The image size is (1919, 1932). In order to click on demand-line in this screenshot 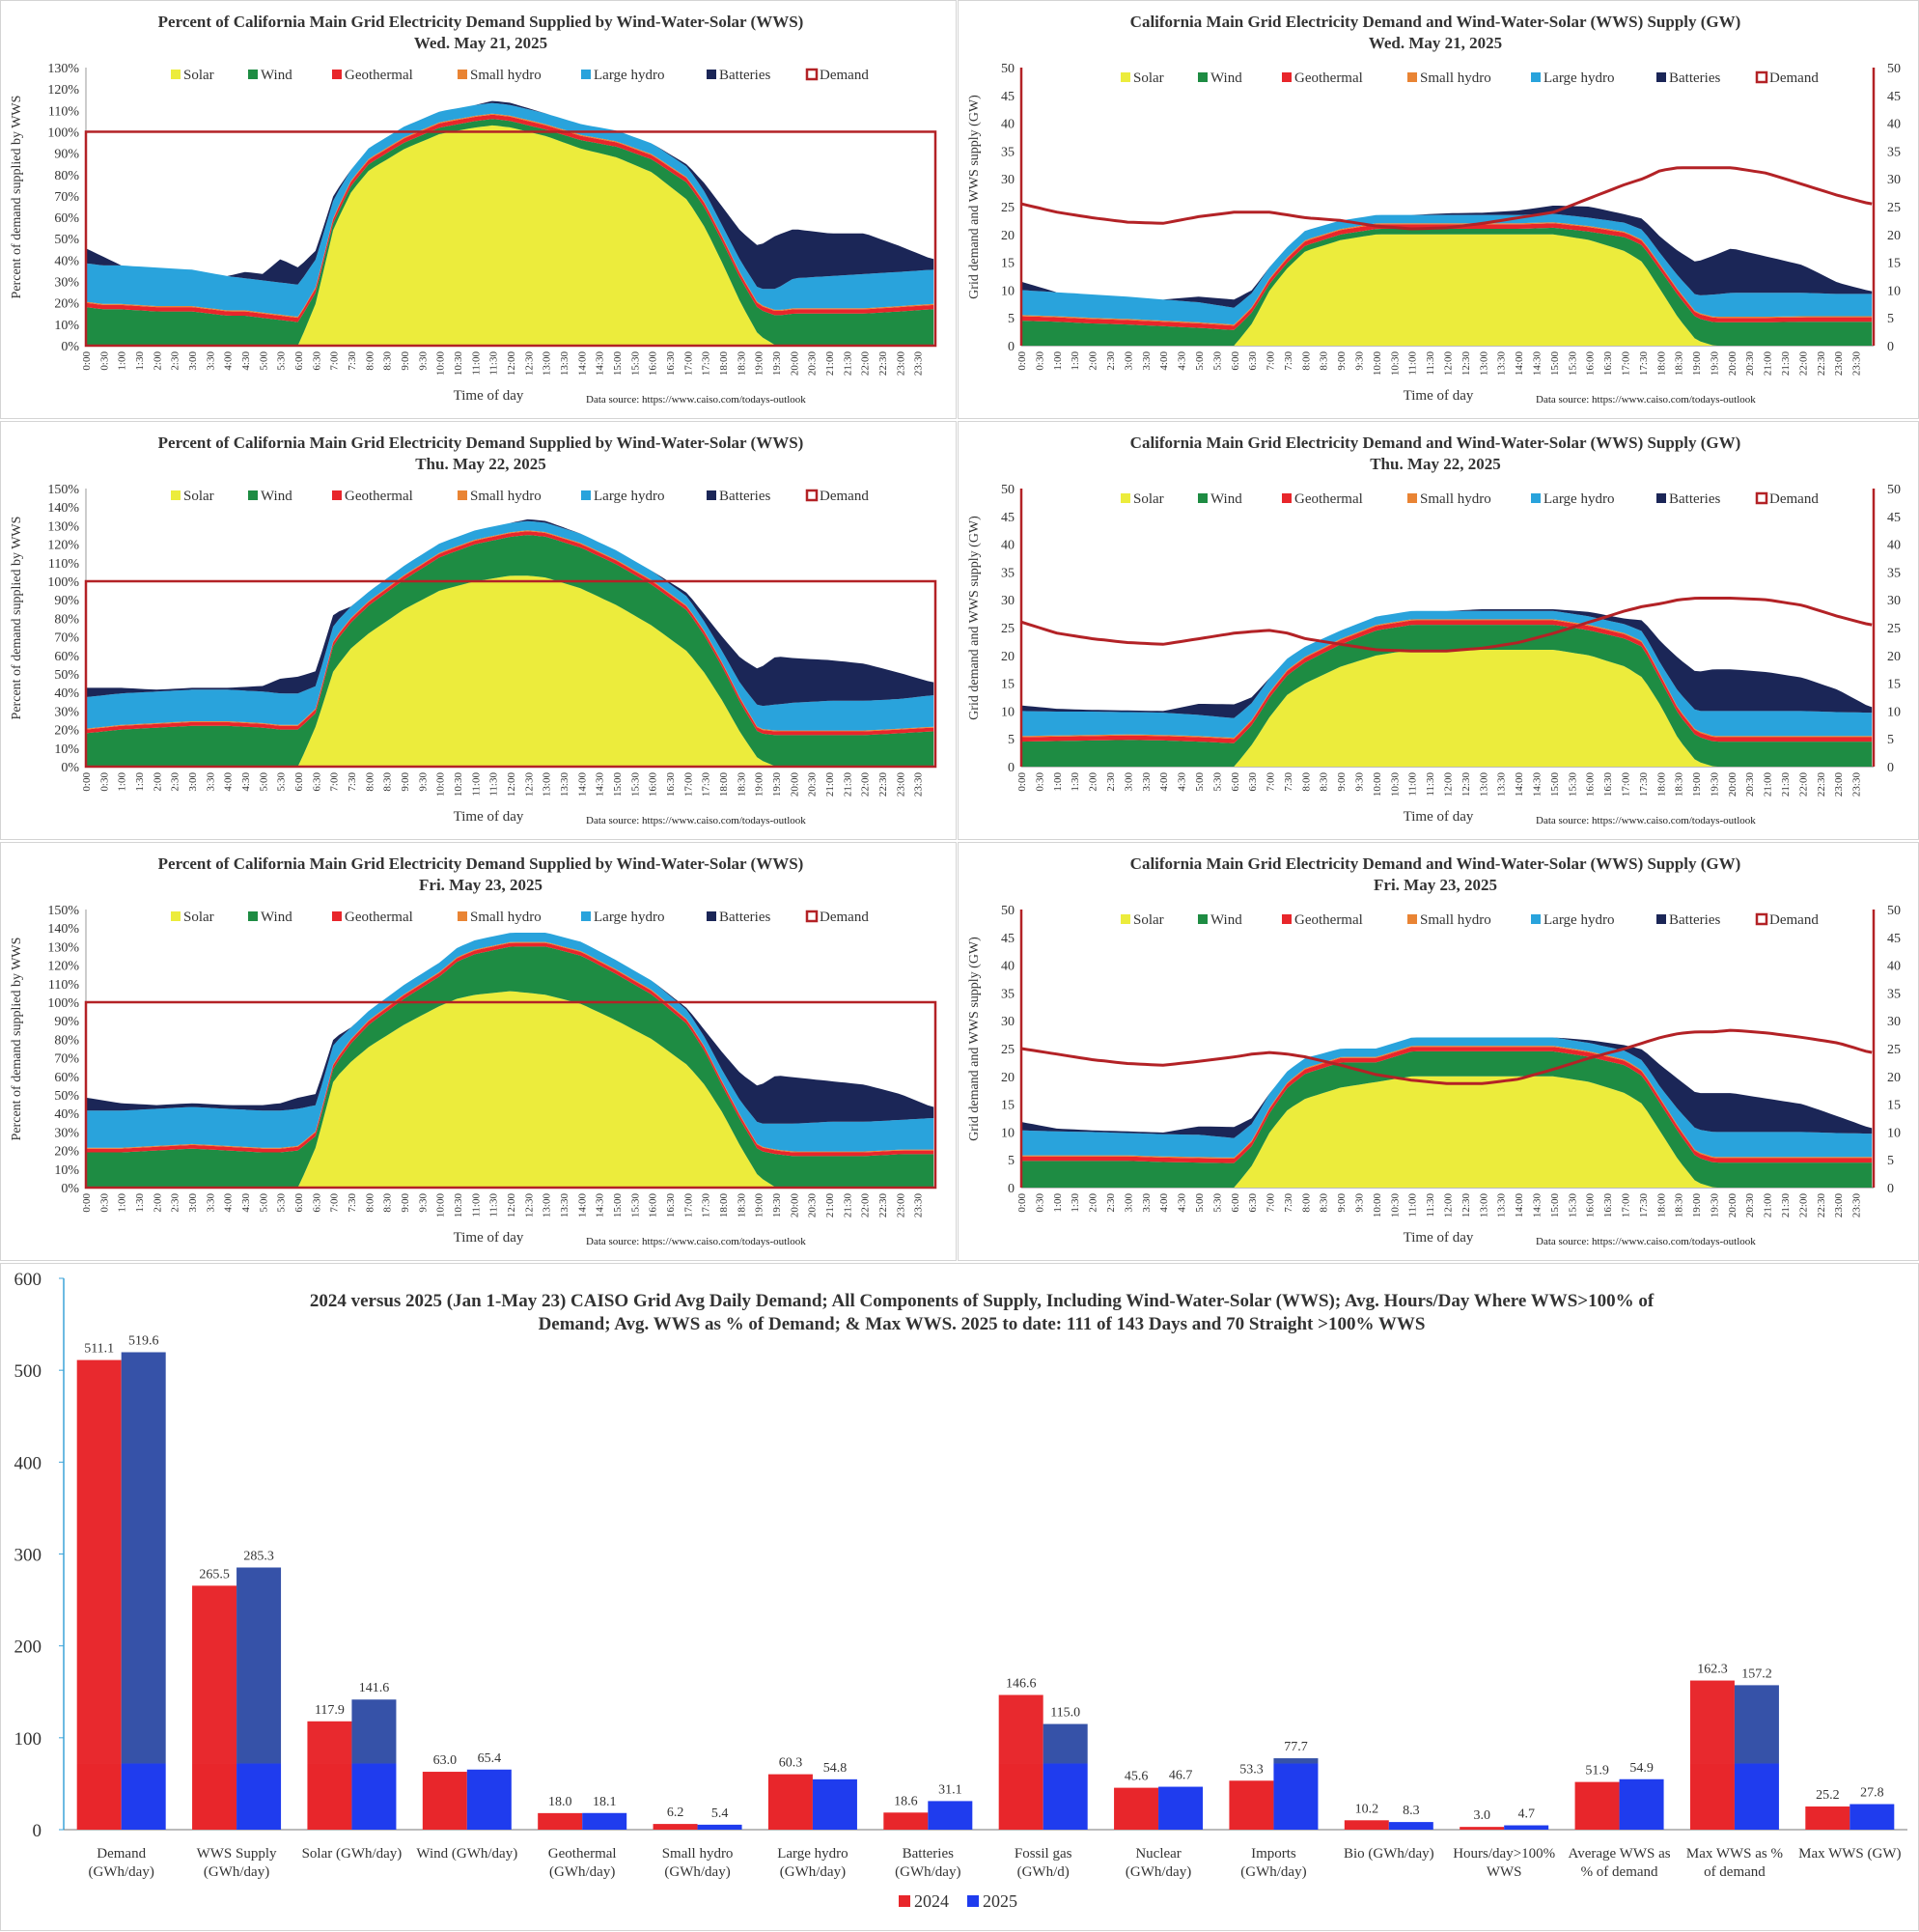, I will do `click(1446, 1056)`.